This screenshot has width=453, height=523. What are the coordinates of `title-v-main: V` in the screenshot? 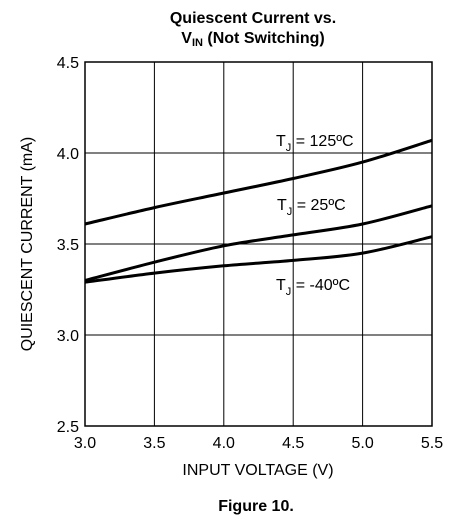 It's located at (186, 38).